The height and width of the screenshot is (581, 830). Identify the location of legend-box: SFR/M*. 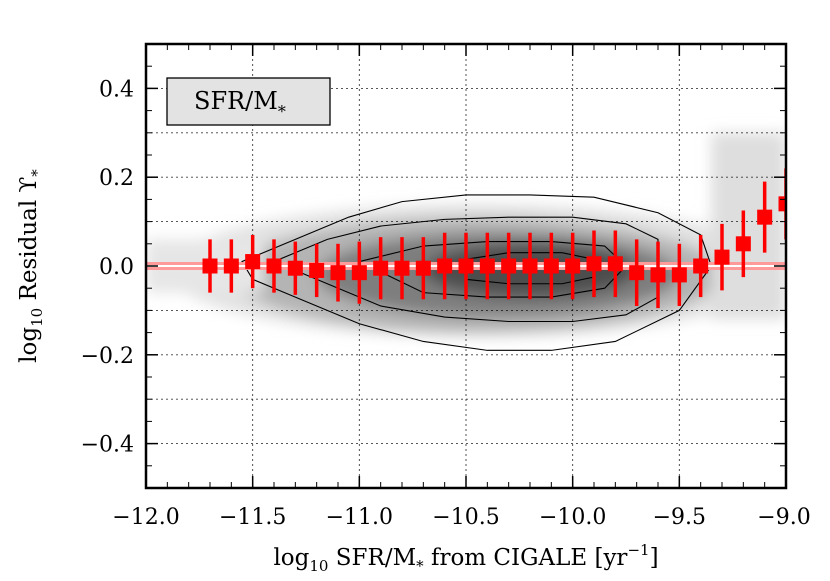
(248, 101).